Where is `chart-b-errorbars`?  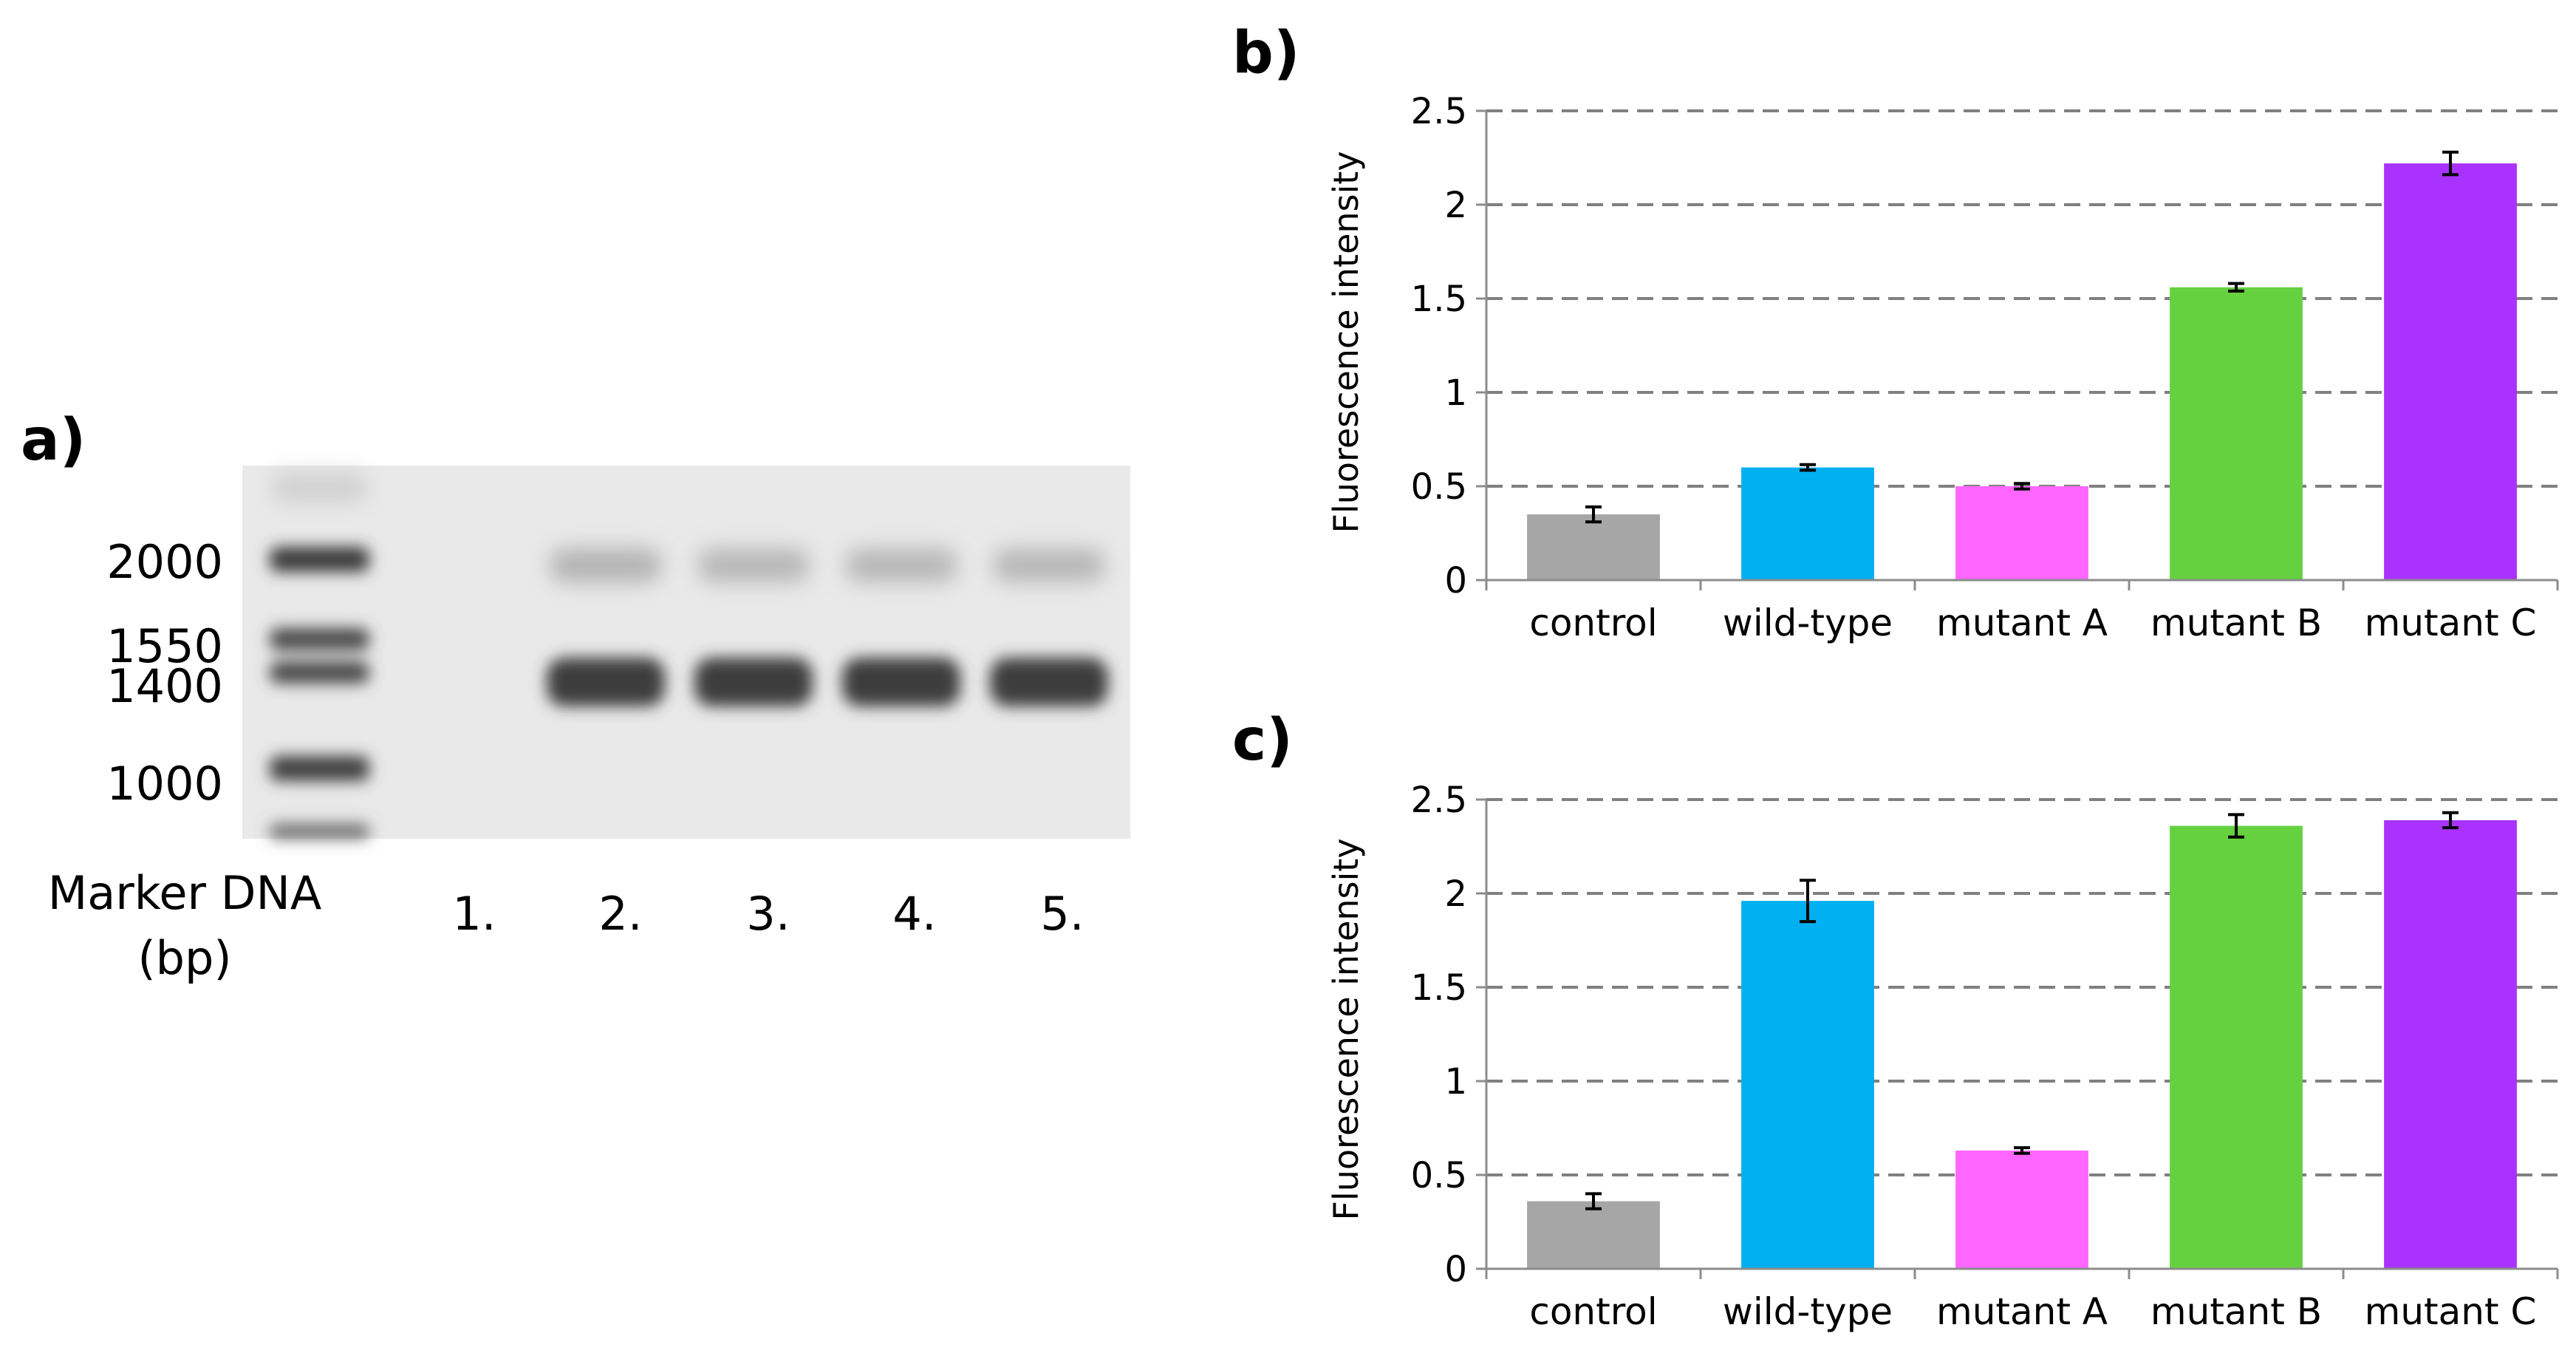
chart-b-errorbars is located at coordinates (2022, 337).